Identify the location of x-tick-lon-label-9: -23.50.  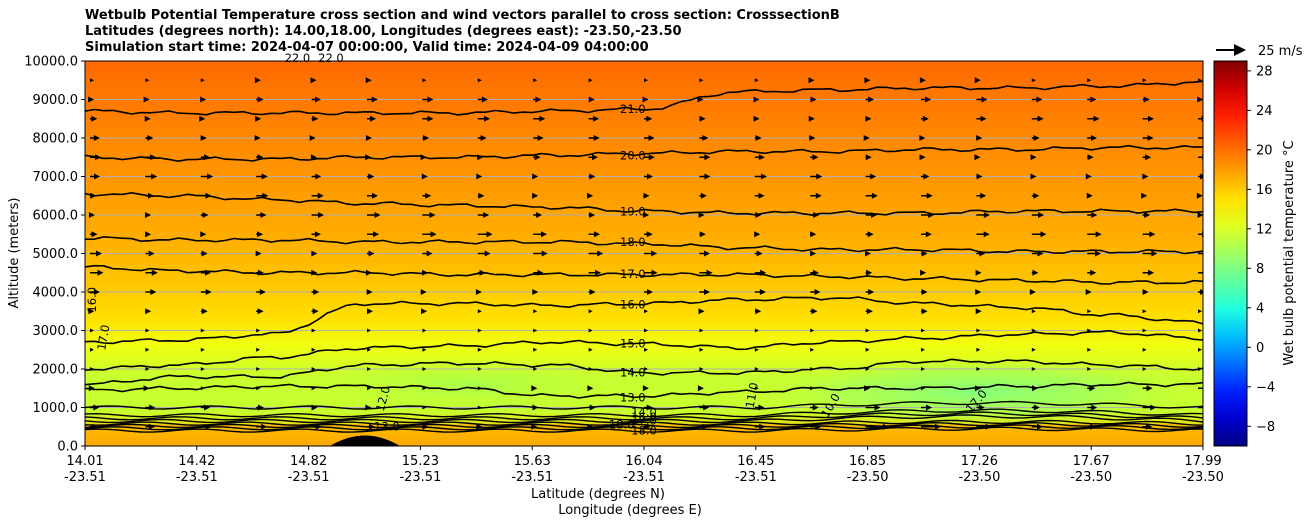
(1091, 477).